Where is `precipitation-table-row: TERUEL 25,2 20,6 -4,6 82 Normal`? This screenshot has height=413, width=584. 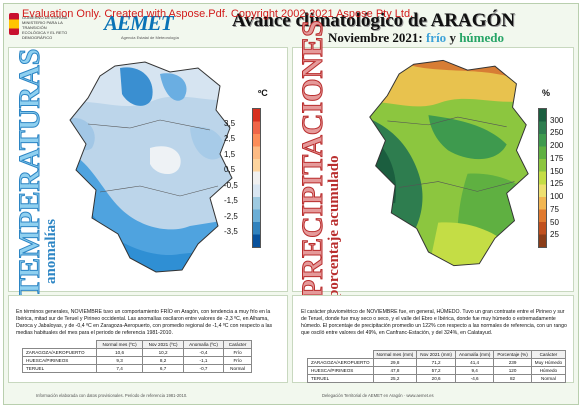 precipitation-table-row: TERUEL 25,2 20,6 -4,6 82 Normal is located at coordinates (437, 378).